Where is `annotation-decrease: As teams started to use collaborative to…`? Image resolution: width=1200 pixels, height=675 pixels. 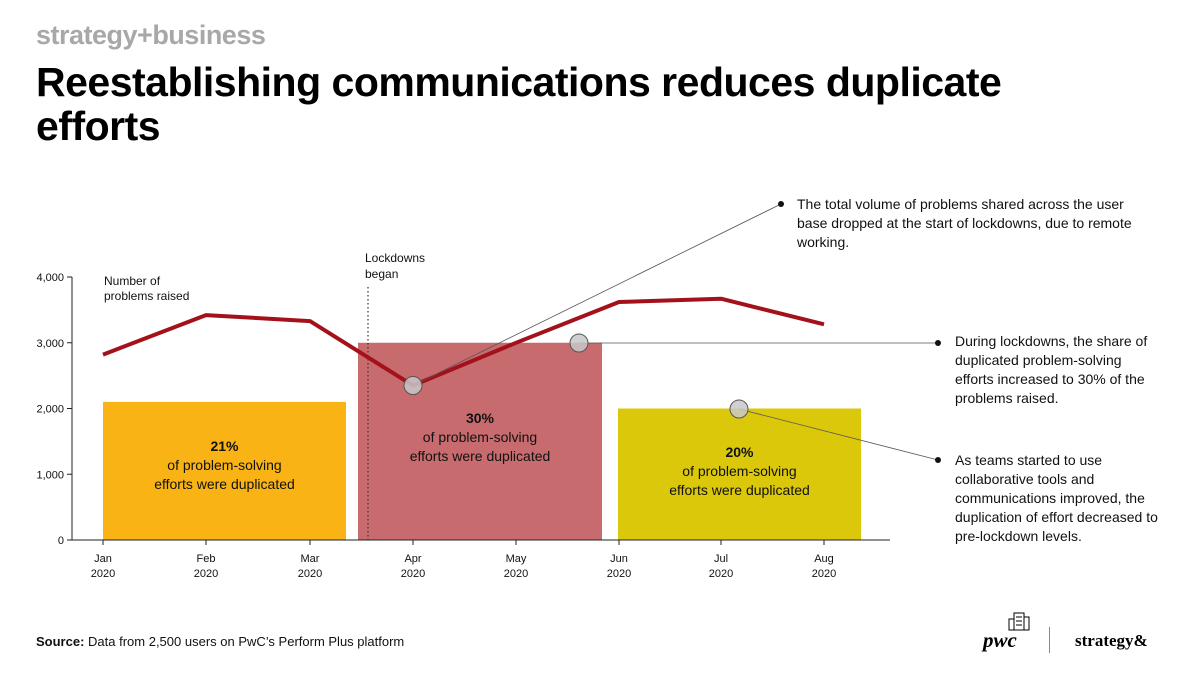
annotation-decrease: As teams started to use collaborative to… is located at coordinates (1056, 498).